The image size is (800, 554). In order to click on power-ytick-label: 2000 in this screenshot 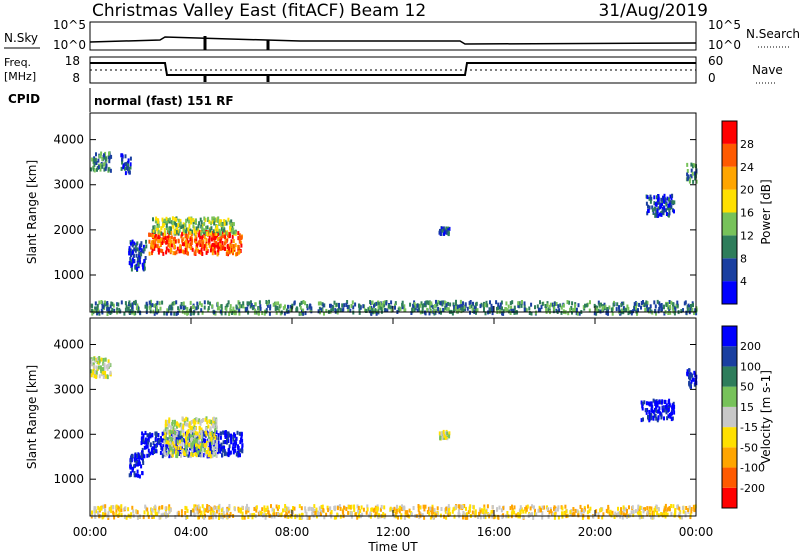, I will do `click(68, 230)`.